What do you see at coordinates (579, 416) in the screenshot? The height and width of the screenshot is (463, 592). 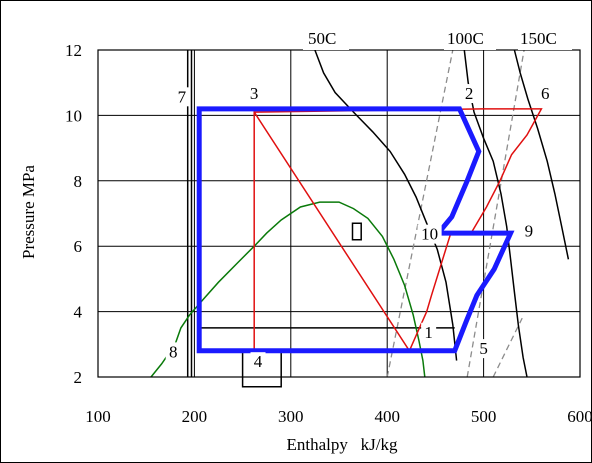 I see `x-tick-label: 600` at bounding box center [579, 416].